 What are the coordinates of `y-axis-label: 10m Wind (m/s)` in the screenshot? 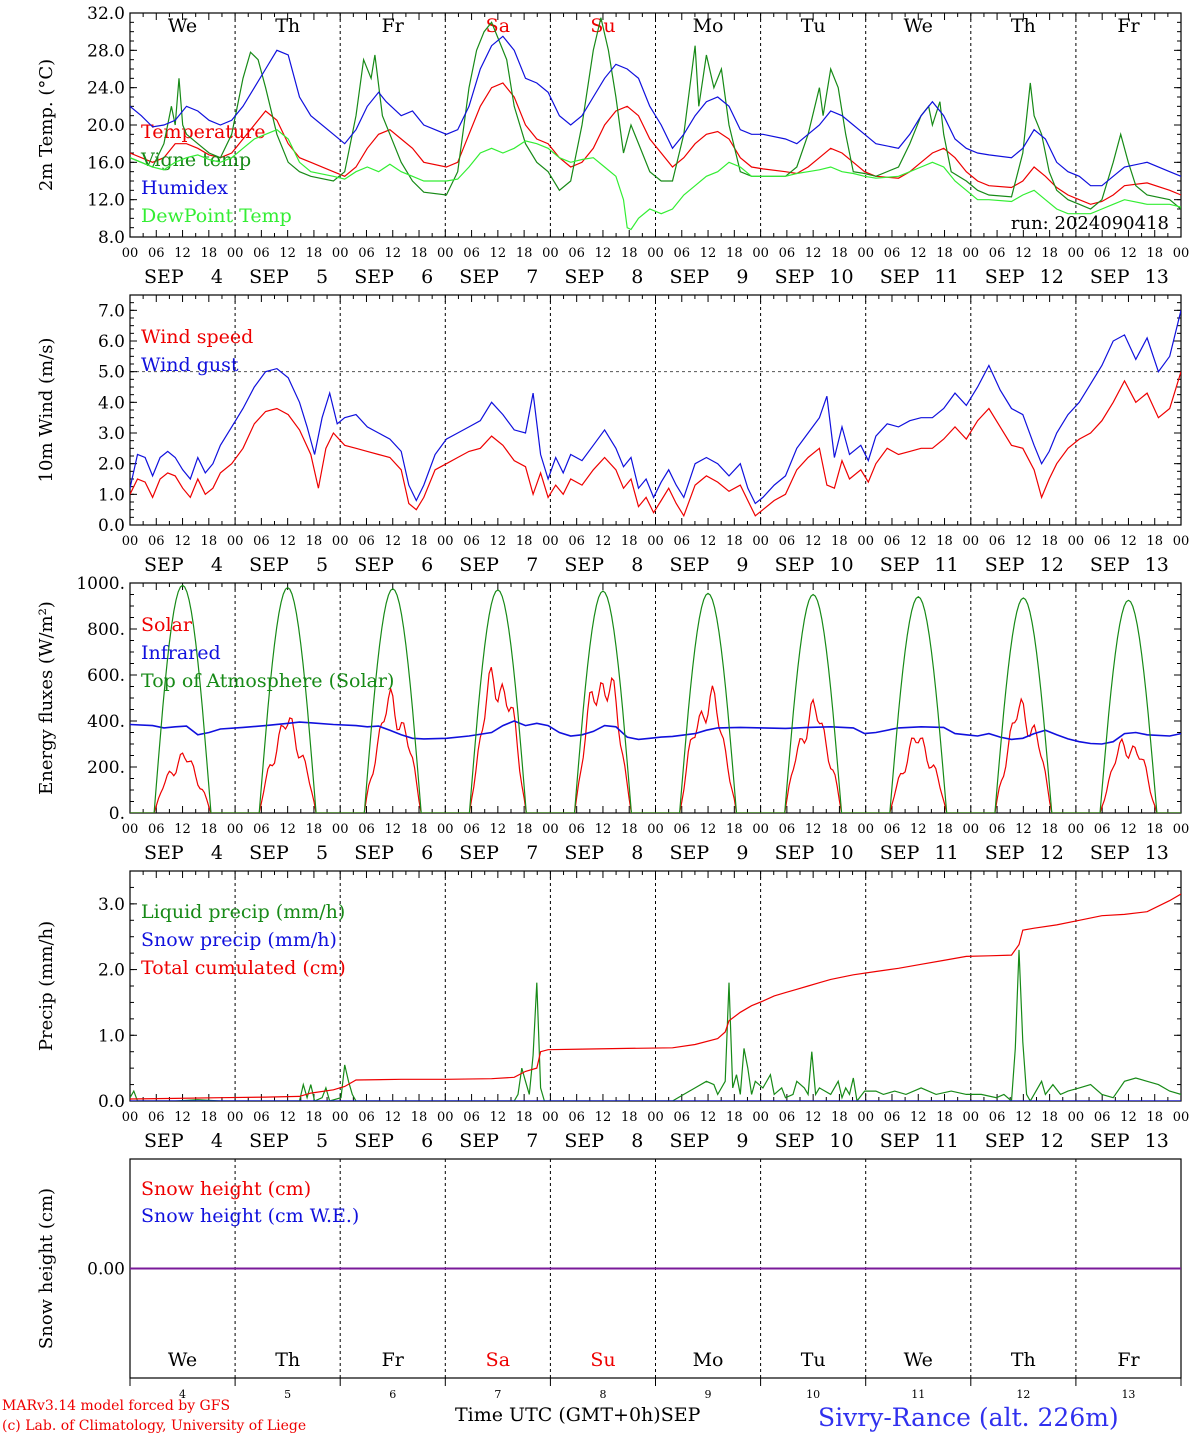 It's located at (46, 410).